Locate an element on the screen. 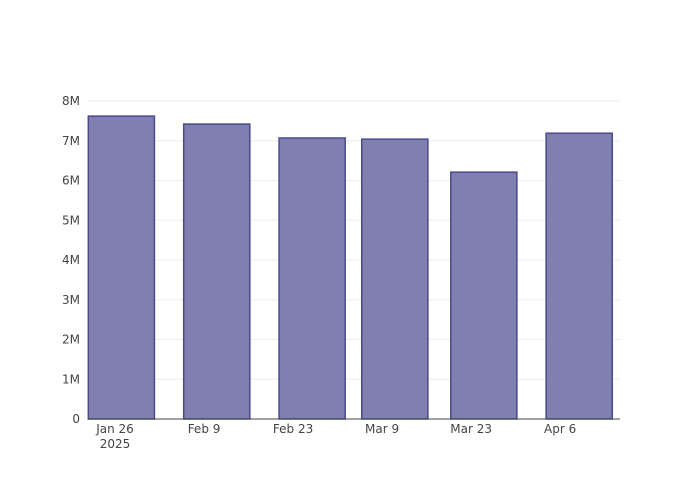 The image size is (700, 500). x-tick-label-line: Apr 6 is located at coordinates (560, 429).